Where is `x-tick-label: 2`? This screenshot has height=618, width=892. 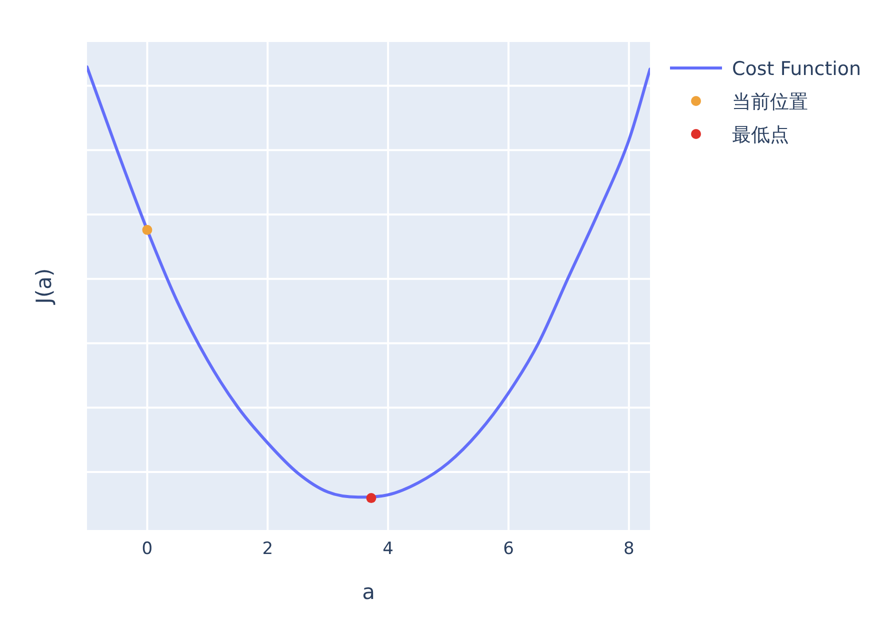 x-tick-label: 2 is located at coordinates (268, 549).